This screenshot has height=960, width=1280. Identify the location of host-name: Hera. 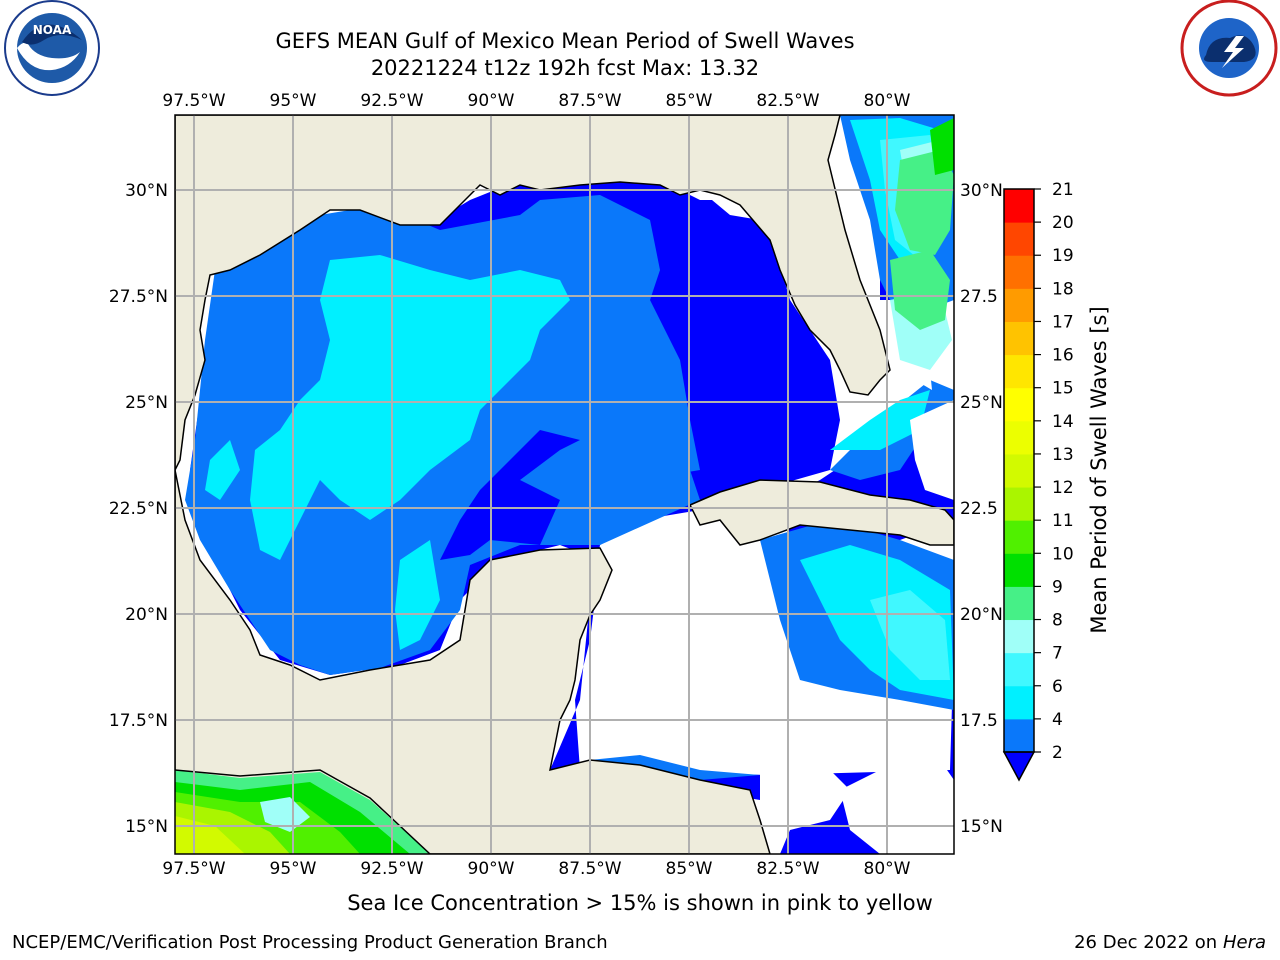
(1244, 942).